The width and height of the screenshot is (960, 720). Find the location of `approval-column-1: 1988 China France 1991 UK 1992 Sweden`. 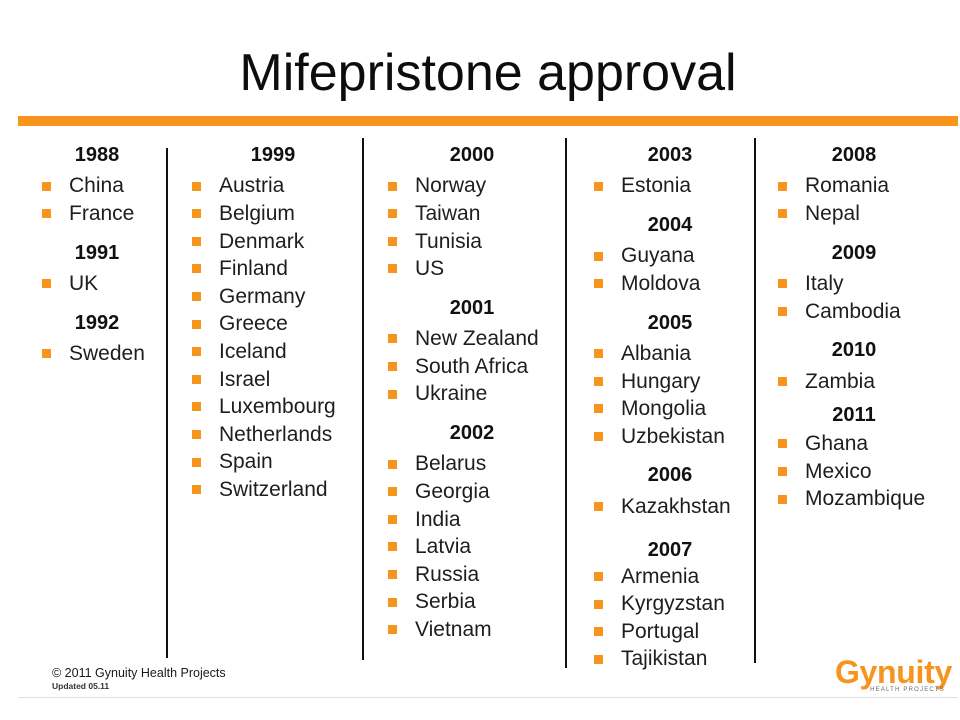

approval-column-1: 1988 China France 1991 UK 1992 Sweden is located at coordinates (97, 253).